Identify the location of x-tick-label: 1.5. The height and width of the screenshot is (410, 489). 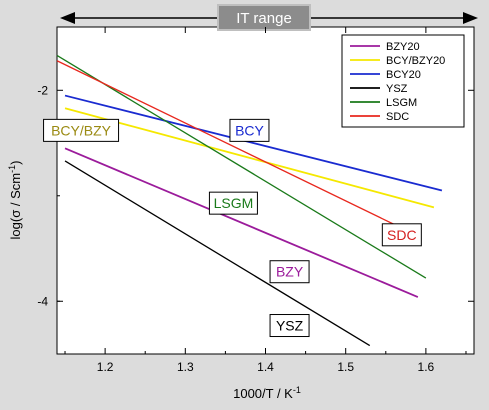
(345, 367).